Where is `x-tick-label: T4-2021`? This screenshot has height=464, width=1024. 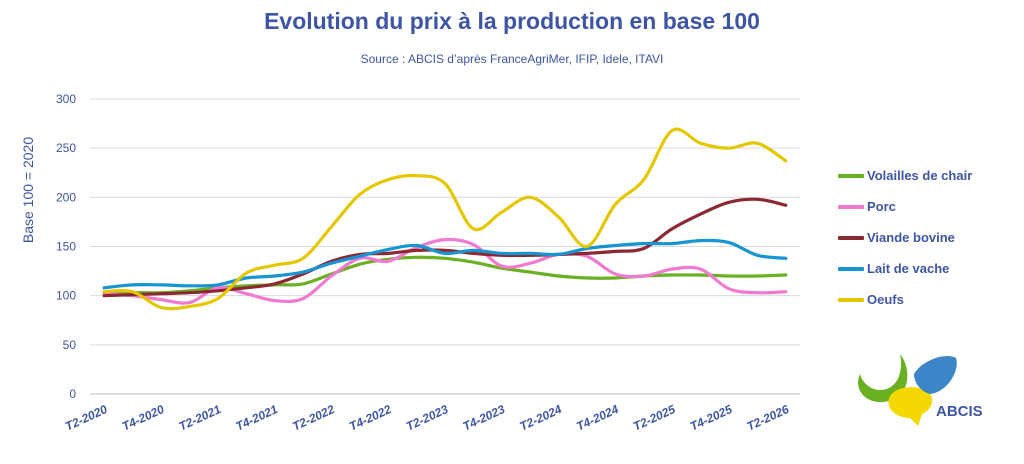
x-tick-label: T4-2021 is located at coordinates (256, 418).